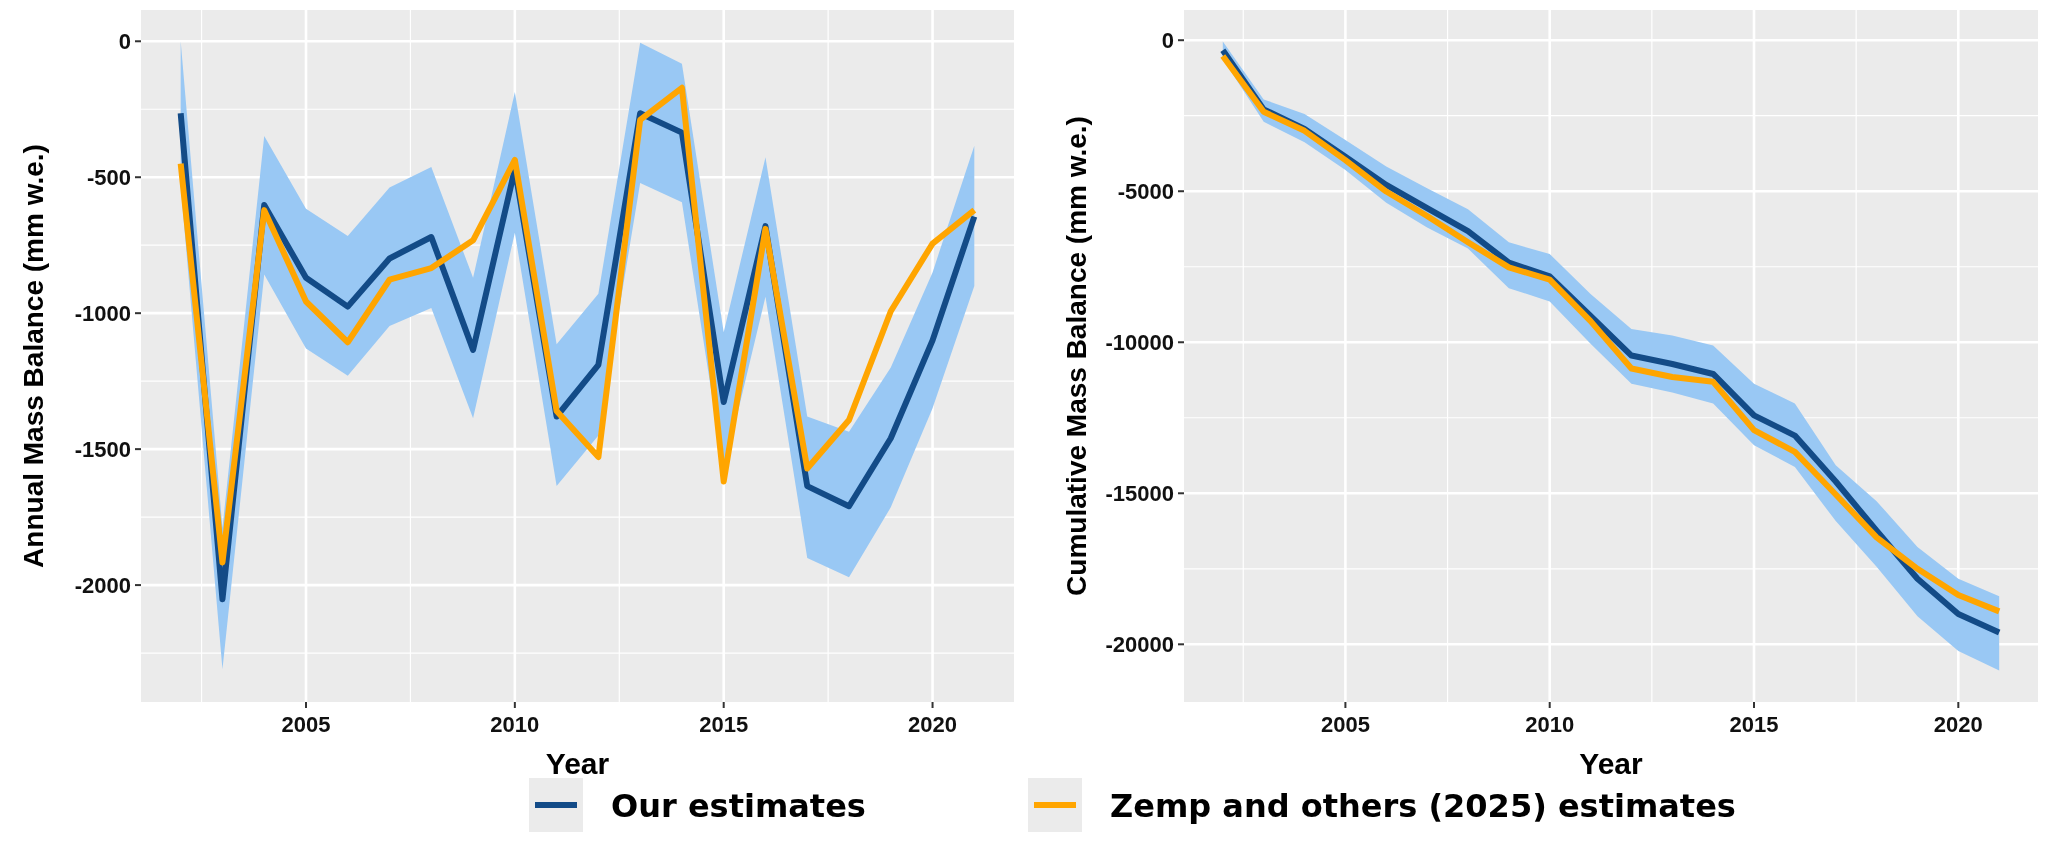 This screenshot has height=853, width=2050. I want to click on legend-label: Zemp and others (2025) estimates, so click(1423, 805).